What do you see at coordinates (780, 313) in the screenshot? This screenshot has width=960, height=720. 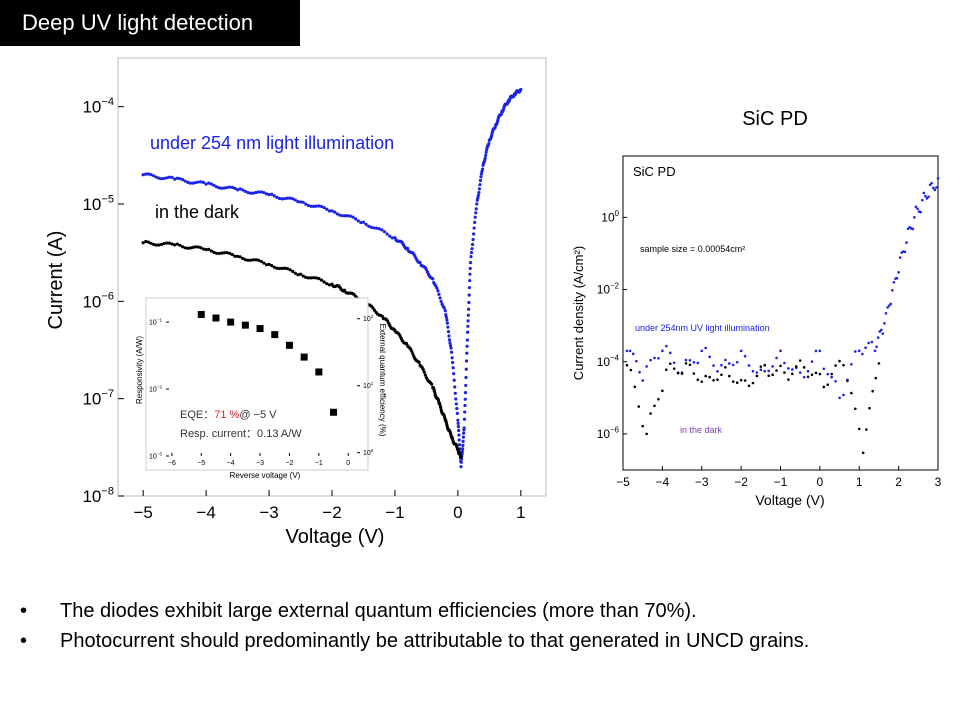 I see `sic-chart-frame` at bounding box center [780, 313].